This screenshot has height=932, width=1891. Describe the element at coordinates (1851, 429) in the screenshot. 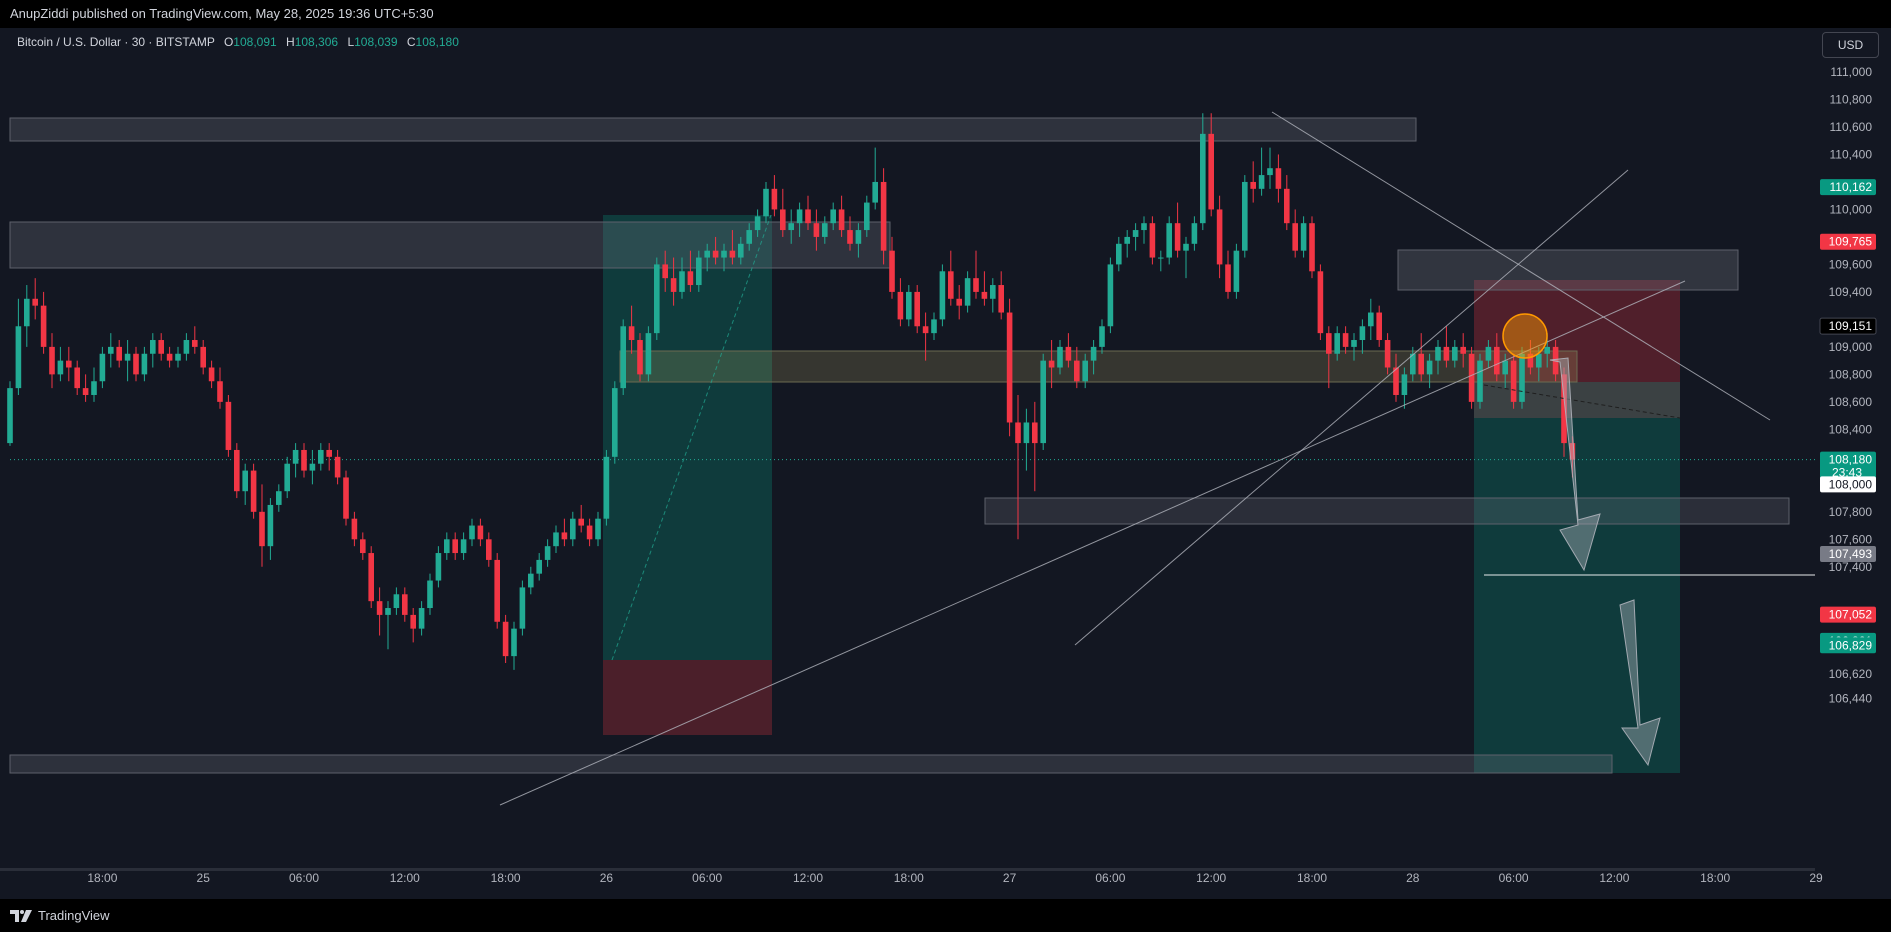

I see `price-tick-label: 108,400` at that location.